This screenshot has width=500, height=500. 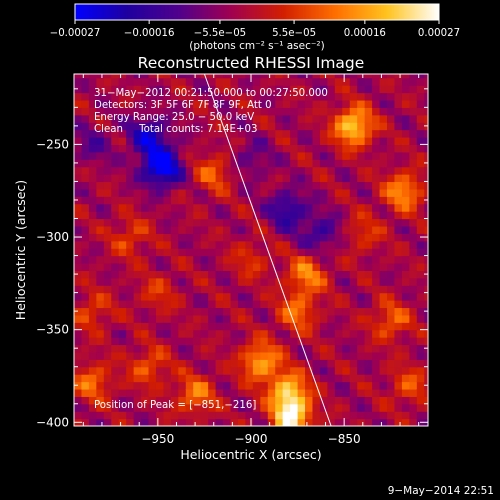 I want to click on colorbar-tick-label: 0.00016, so click(x=365, y=33).